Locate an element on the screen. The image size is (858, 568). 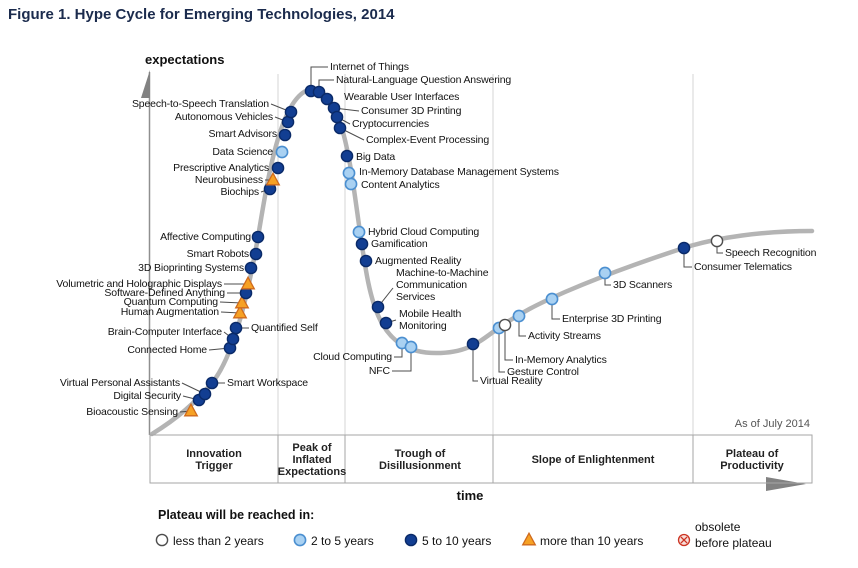
label-machine-to-machine-communication-services: Services is located at coordinates (415, 297).